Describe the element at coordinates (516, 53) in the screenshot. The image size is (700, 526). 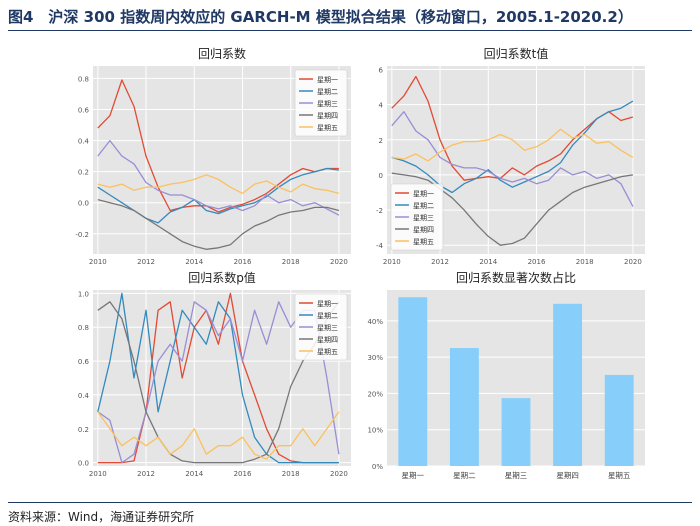
I see `chart-title: 回归系数t值` at that location.